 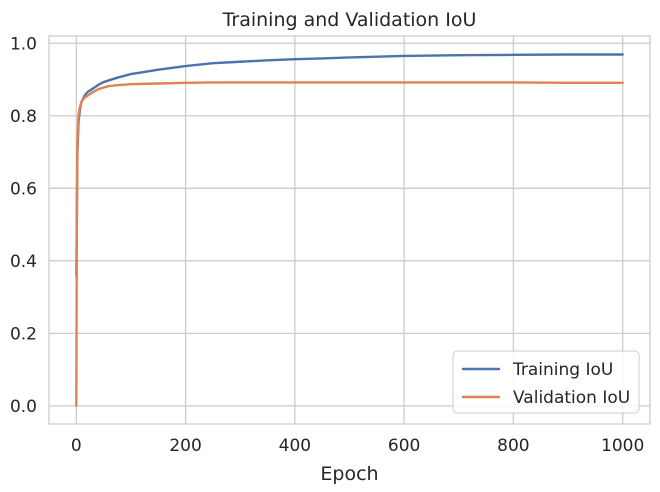 I want to click on x-tick-label: 200, so click(x=185, y=446).